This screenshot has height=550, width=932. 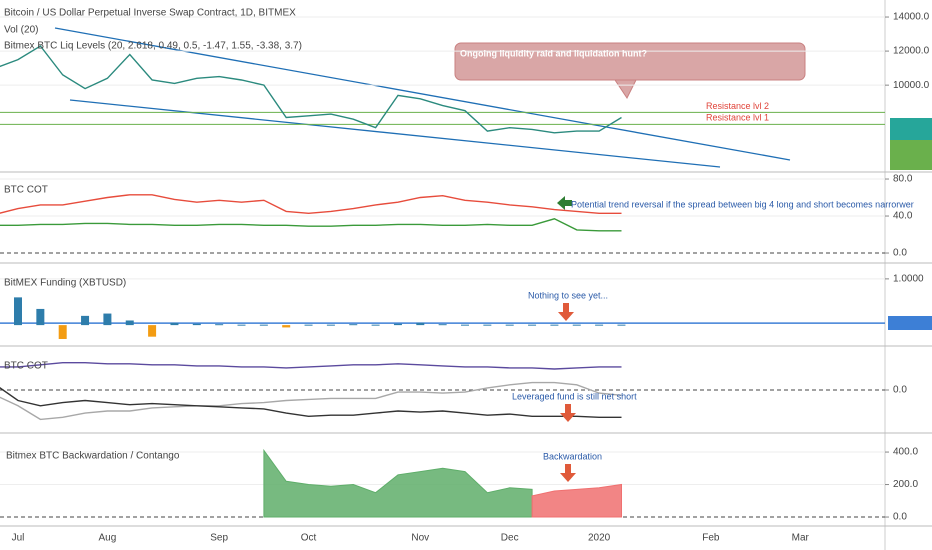 What do you see at coordinates (905, 484) in the screenshot?
I see `y-tick-label: 200.0` at bounding box center [905, 484].